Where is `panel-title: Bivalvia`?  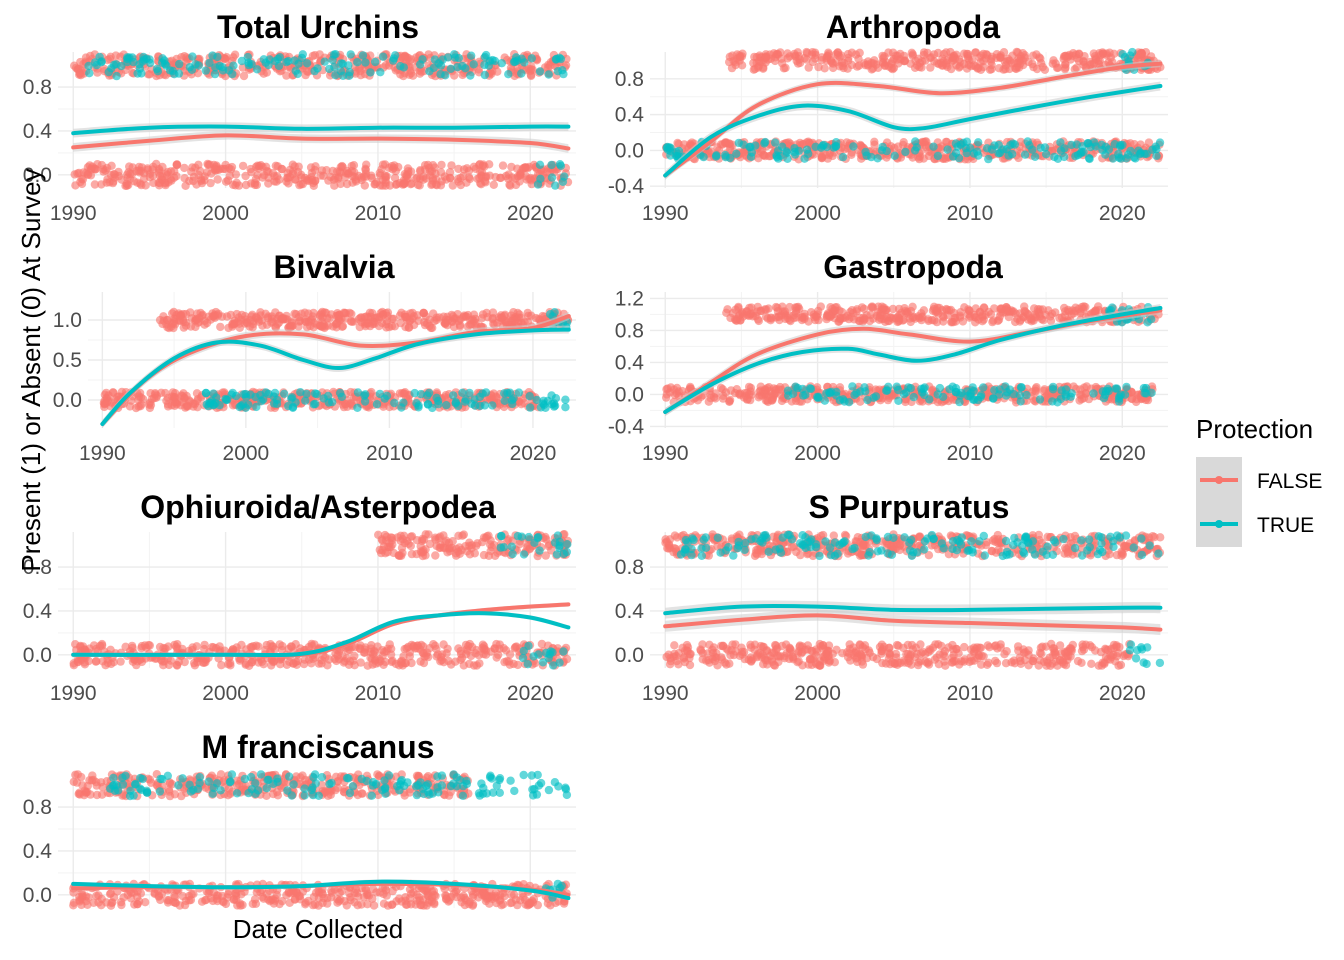
panel-title: Bivalvia is located at coordinates (334, 267).